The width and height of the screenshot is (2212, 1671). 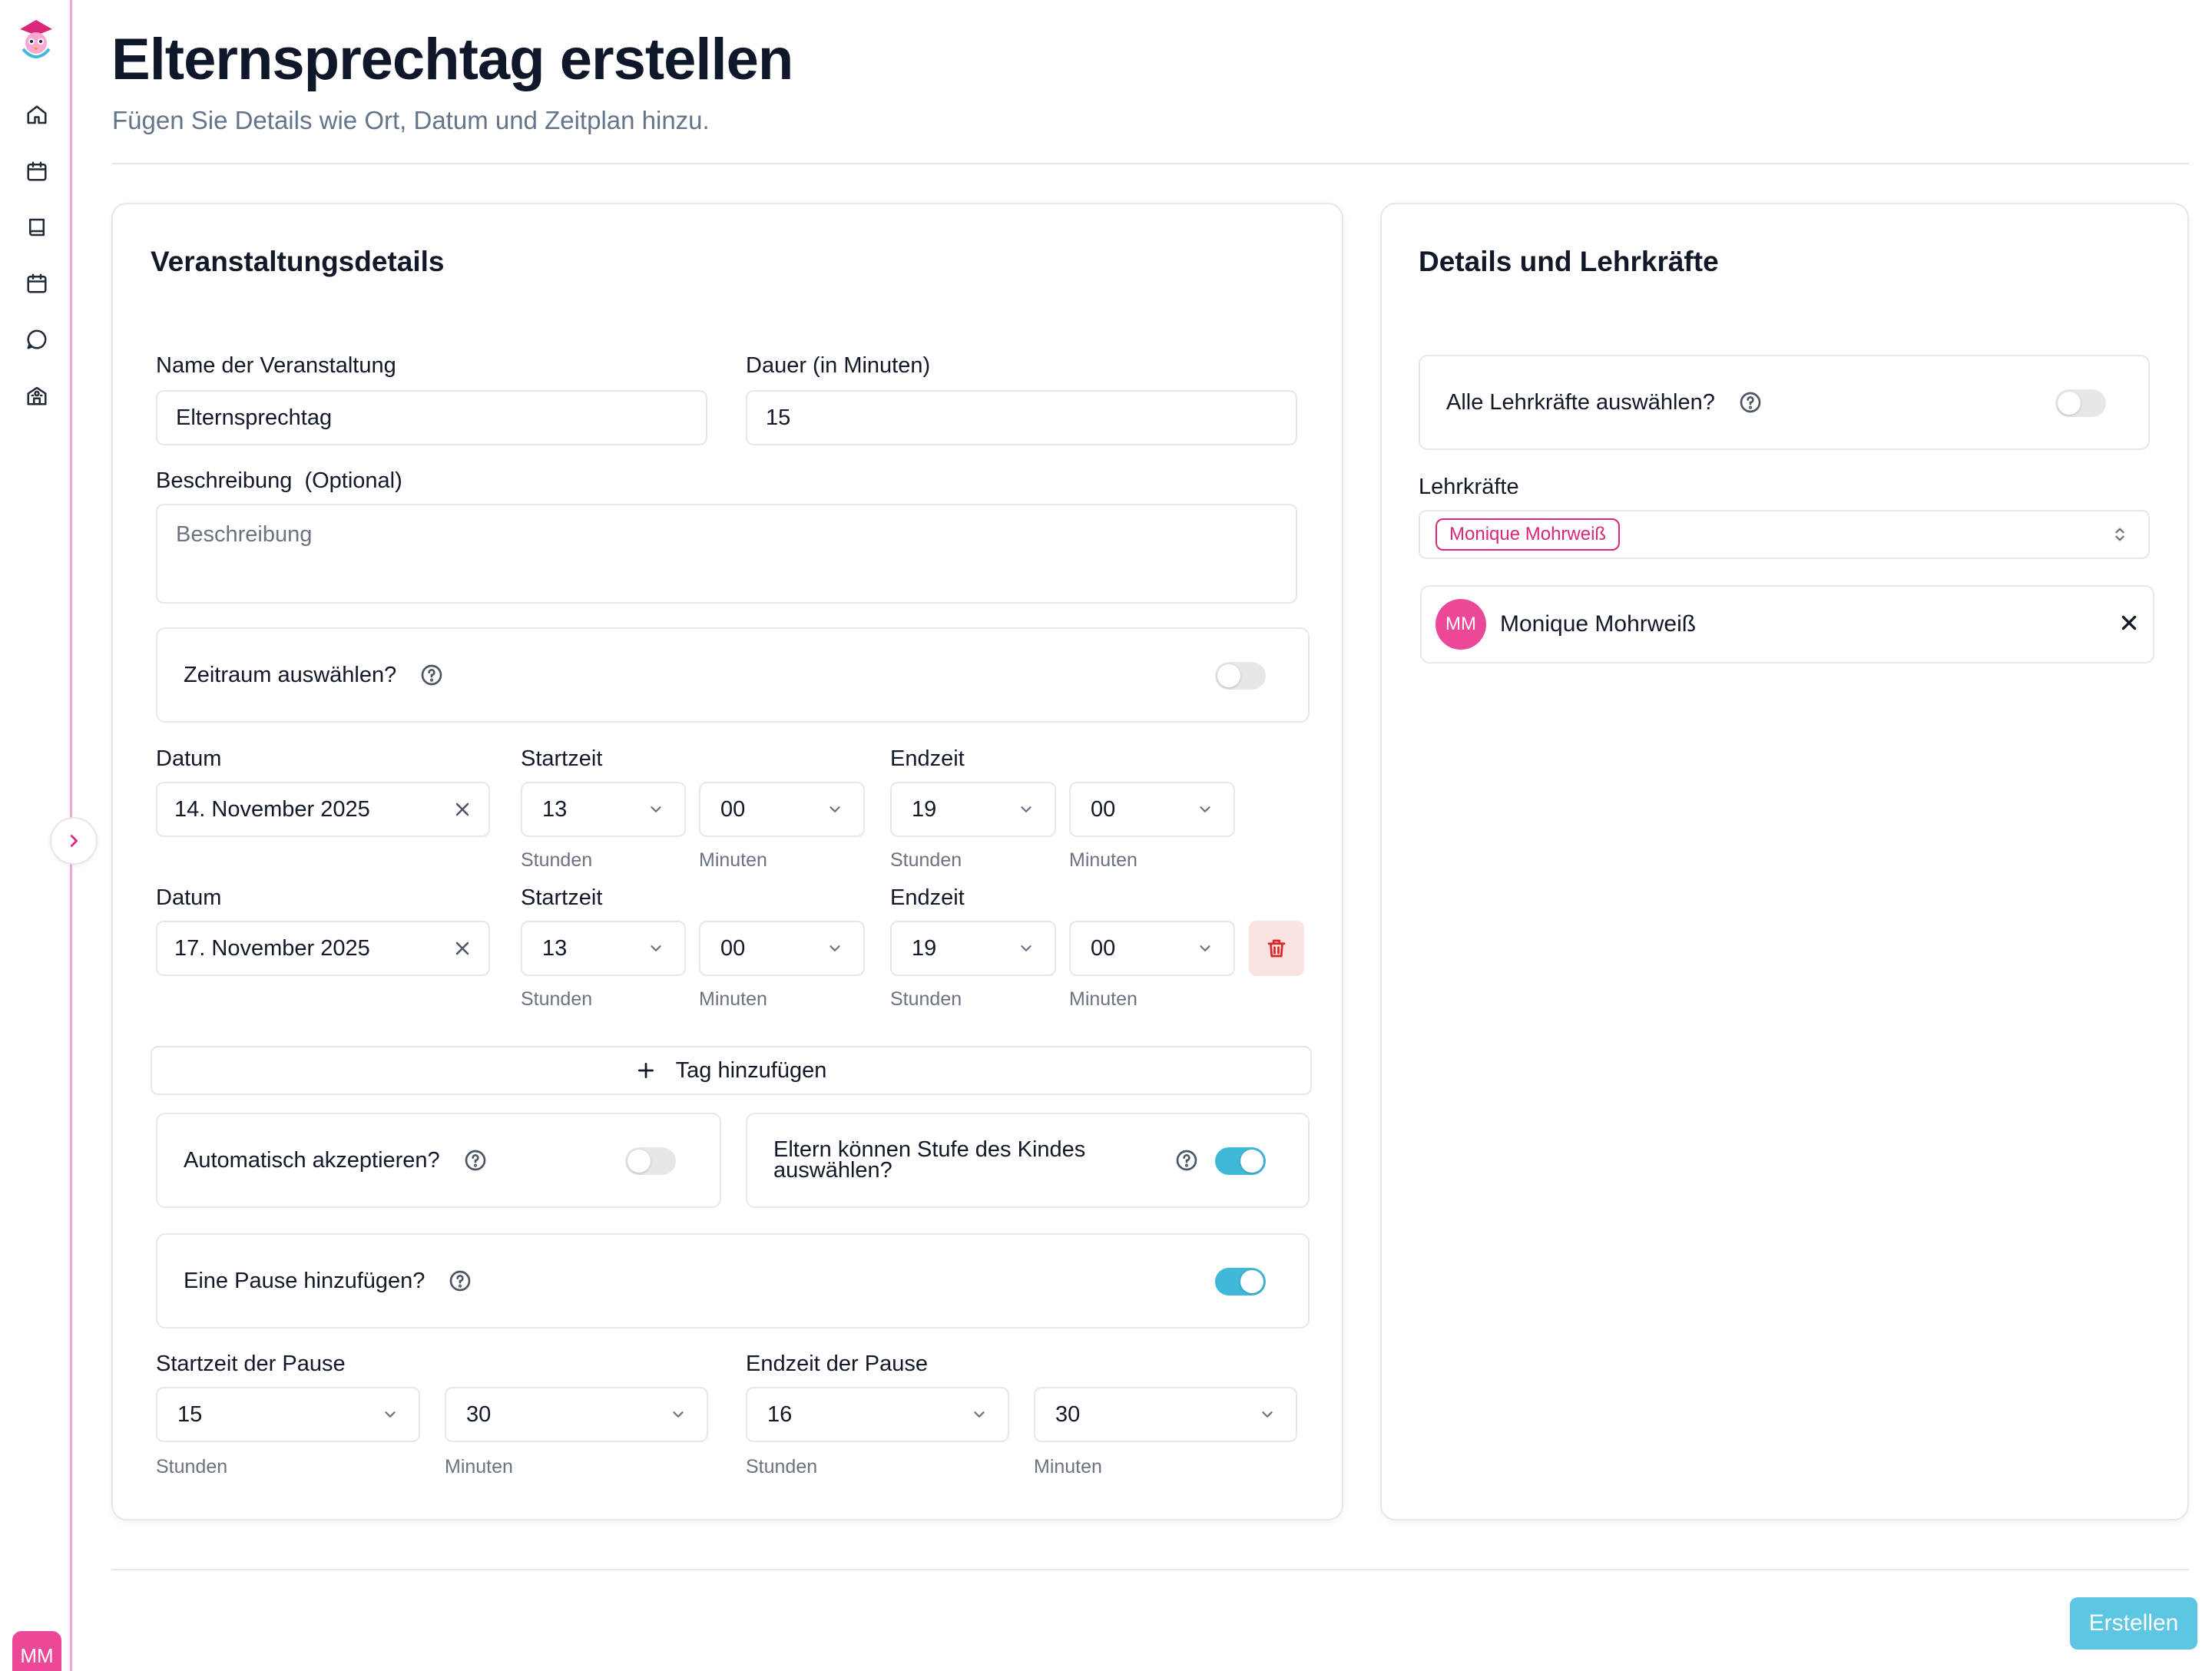 What do you see at coordinates (1787, 624) in the screenshot?
I see `teacher-list-item: MM Monique Mohrweiß` at bounding box center [1787, 624].